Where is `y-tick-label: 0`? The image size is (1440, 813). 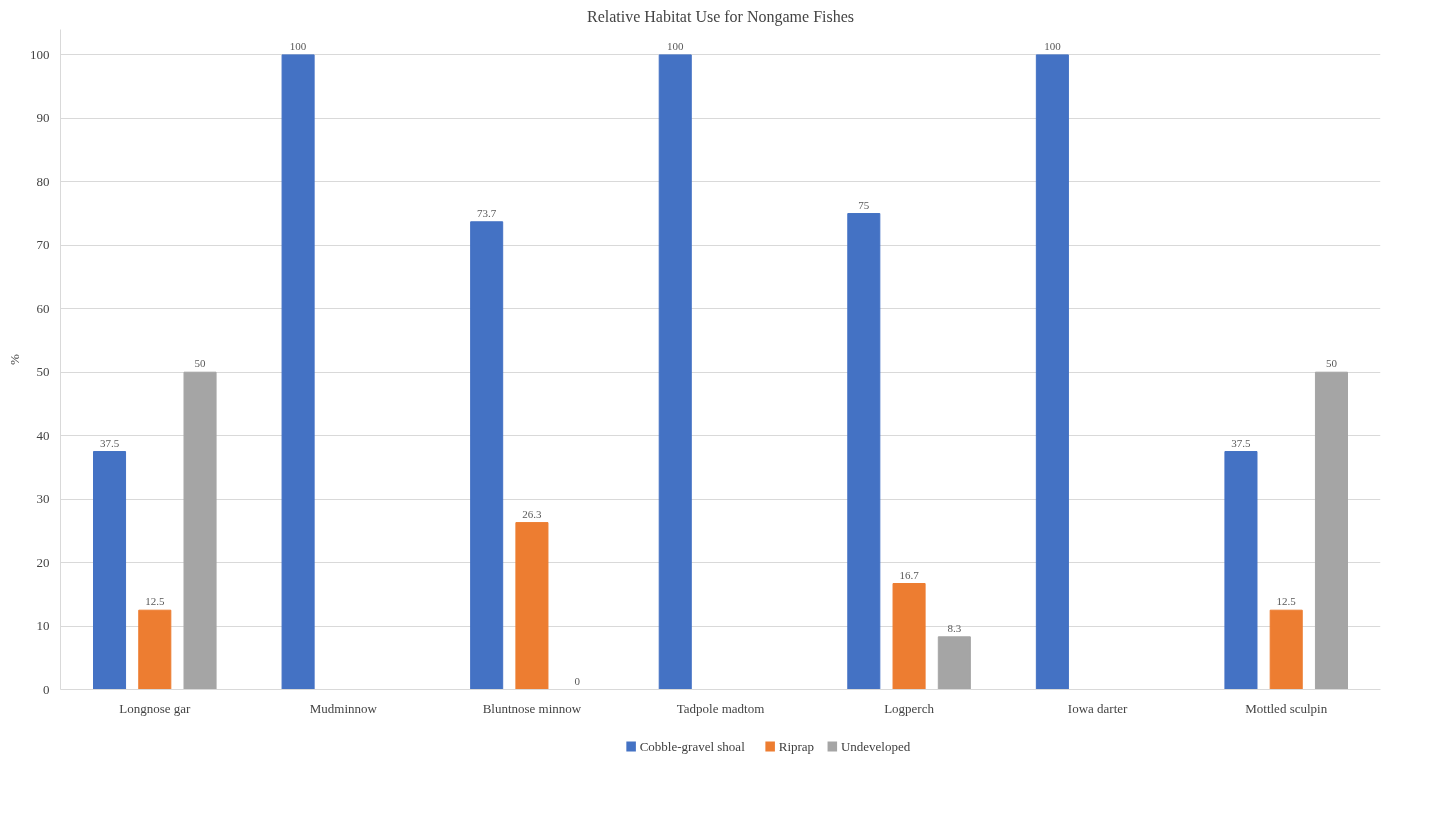
y-tick-label: 0 is located at coordinates (46, 689).